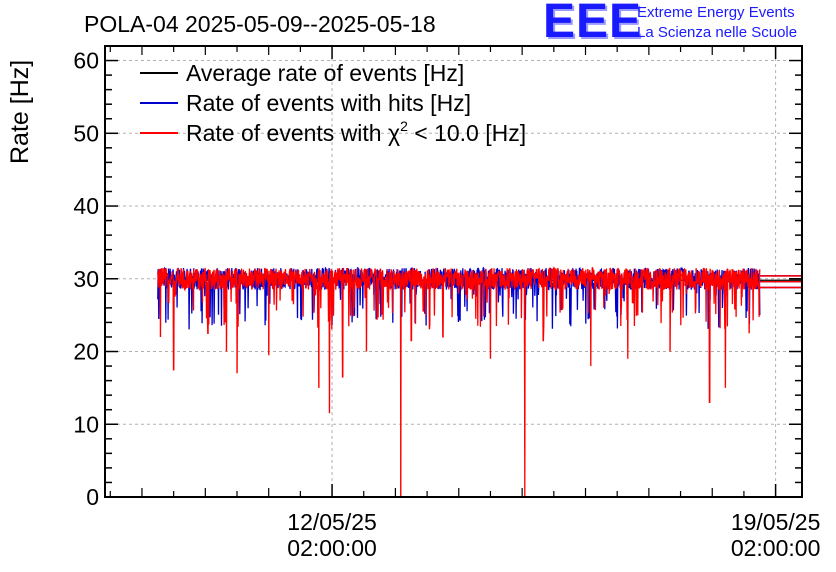  What do you see at coordinates (593, 24) in the screenshot?
I see `eee-logo-mark: EEE` at bounding box center [593, 24].